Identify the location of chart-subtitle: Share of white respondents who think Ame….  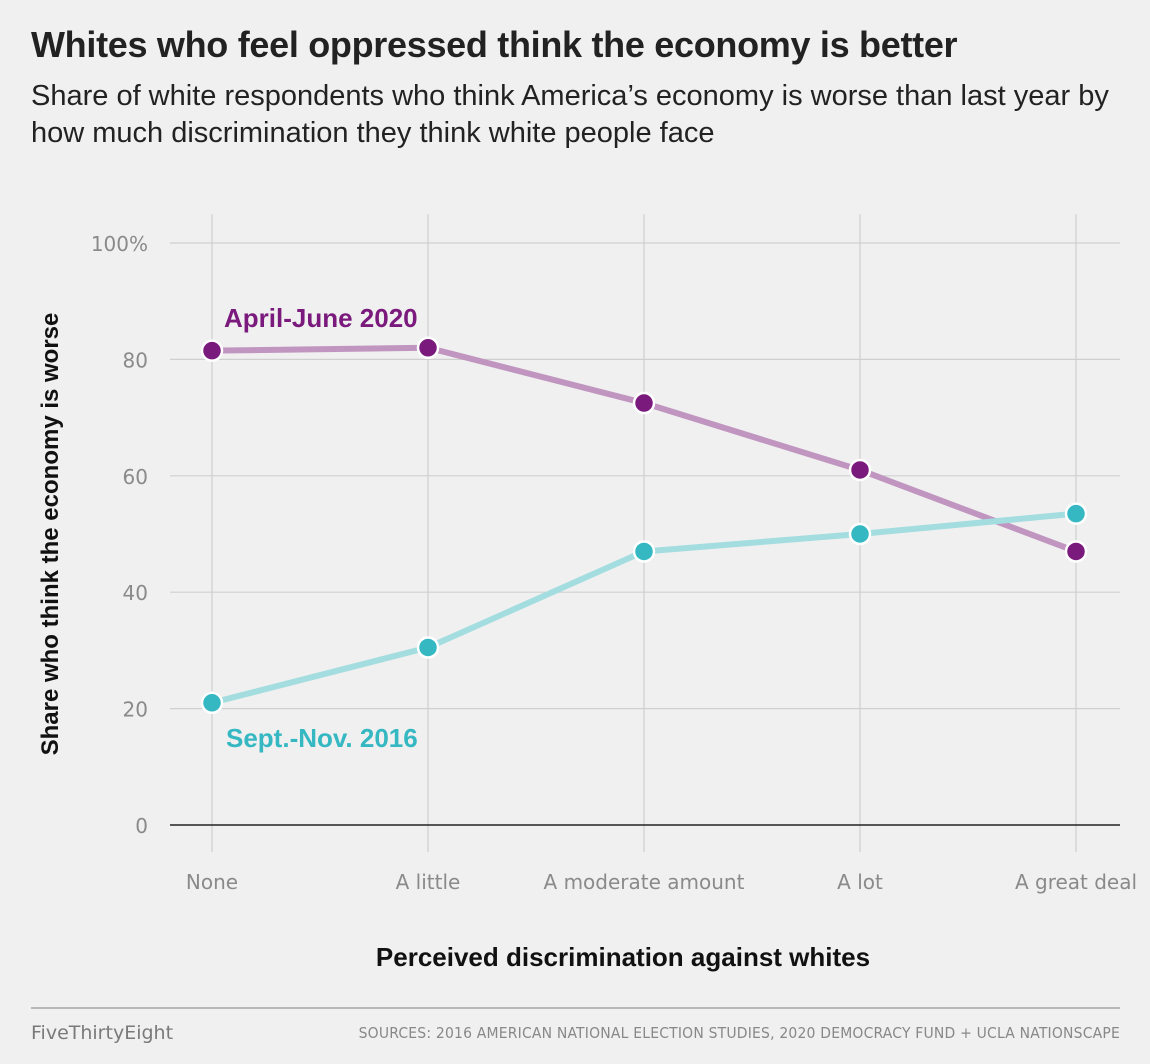
(570, 114).